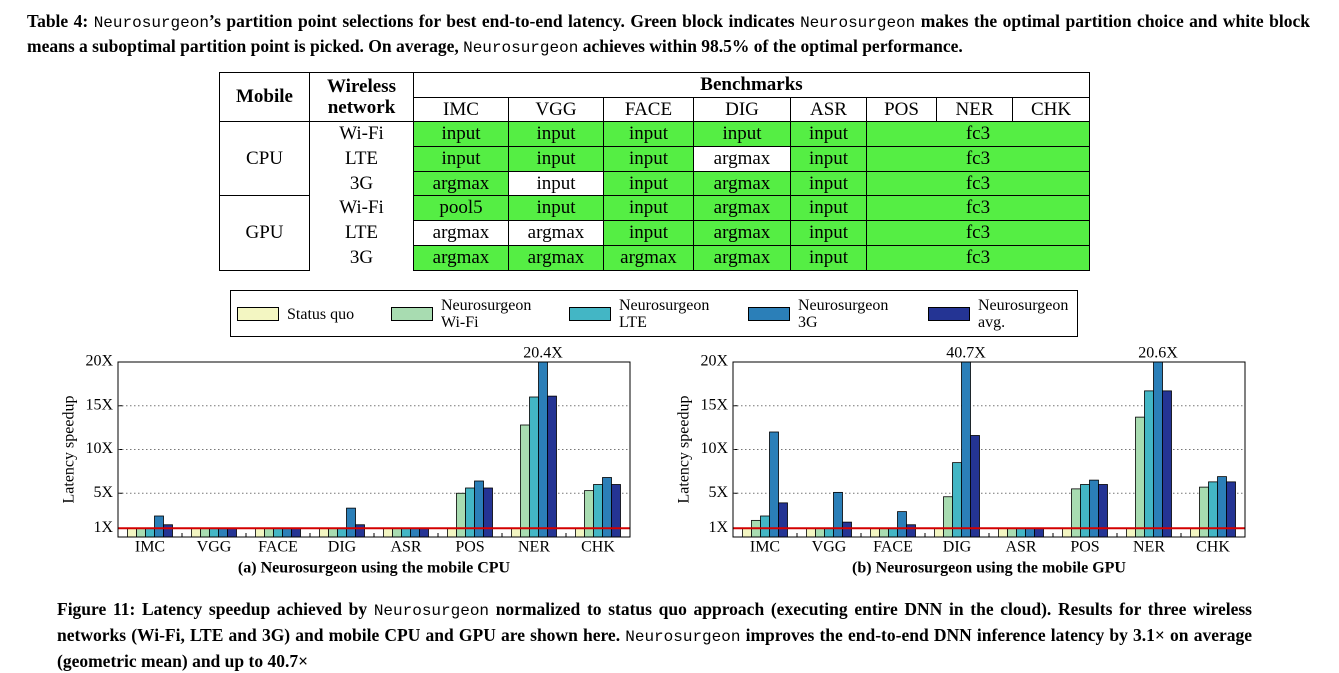 The image size is (1339, 673). Describe the element at coordinates (974, 109) in the screenshot. I see `column-header: NER` at that location.